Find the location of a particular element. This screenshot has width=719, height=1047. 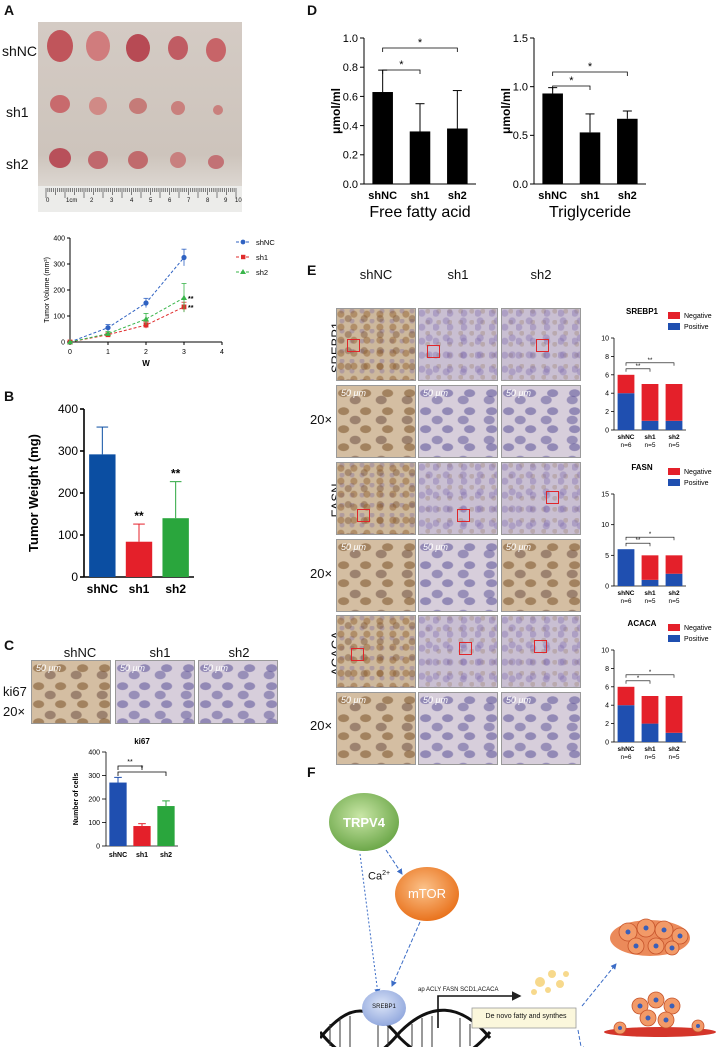

panel-label-b: B is located at coordinates (9, 396).